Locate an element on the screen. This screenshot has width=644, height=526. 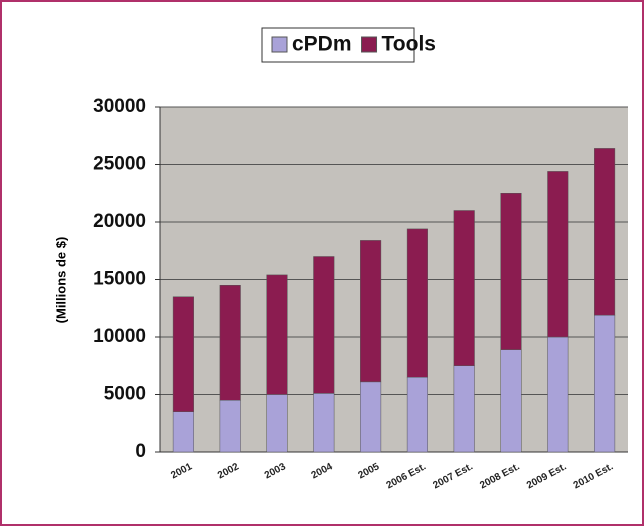
y-tick-label: 10000 is located at coordinates (119, 336).